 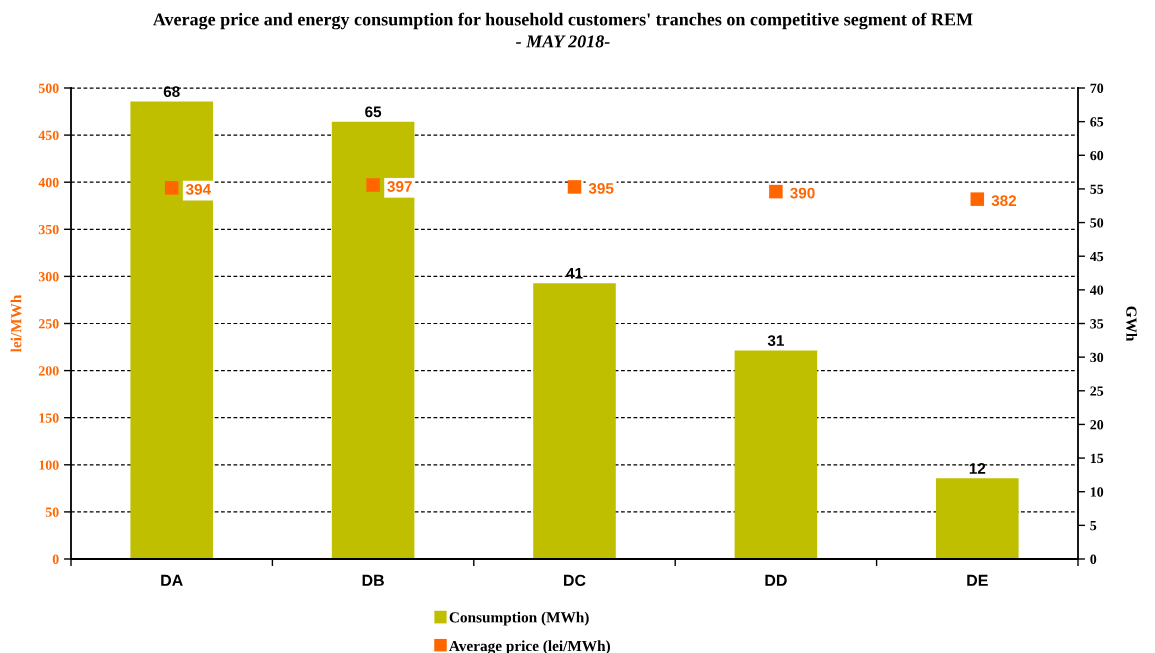 What do you see at coordinates (519, 618) in the screenshot?
I see `legend-label: Consumption (MWh)` at bounding box center [519, 618].